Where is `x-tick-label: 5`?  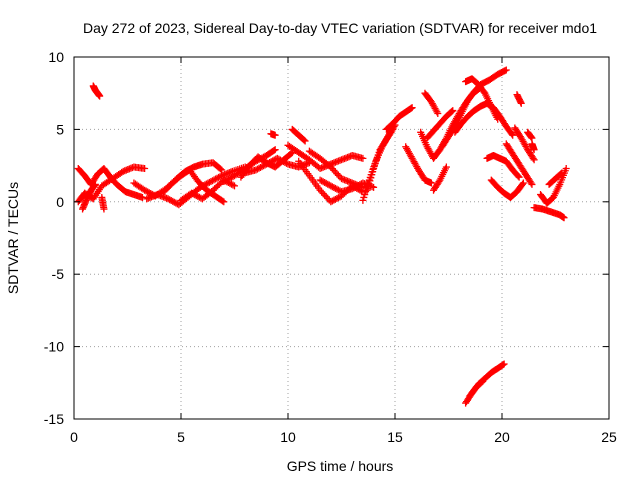
x-tick-label: 5 is located at coordinates (181, 437).